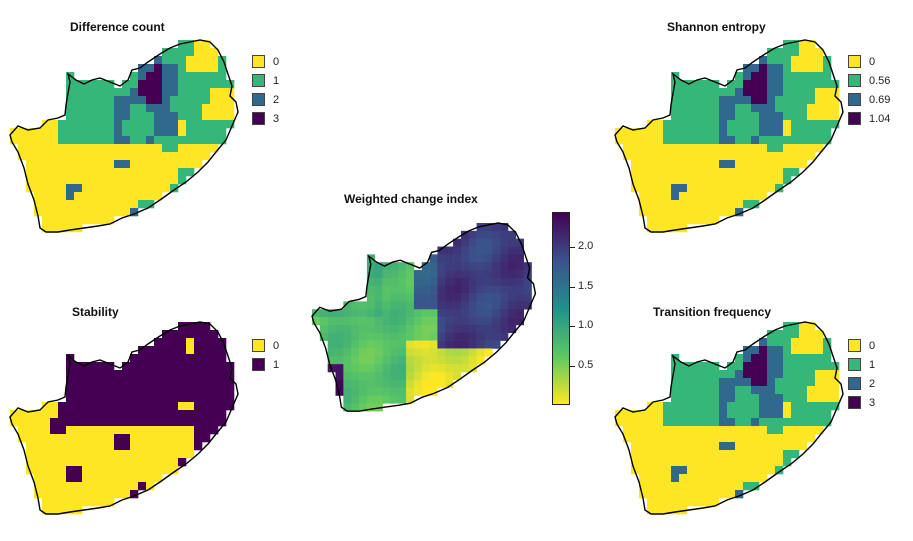 The image size is (913, 541). What do you see at coordinates (729, 136) in the screenshot?
I see `country-border` at bounding box center [729, 136].